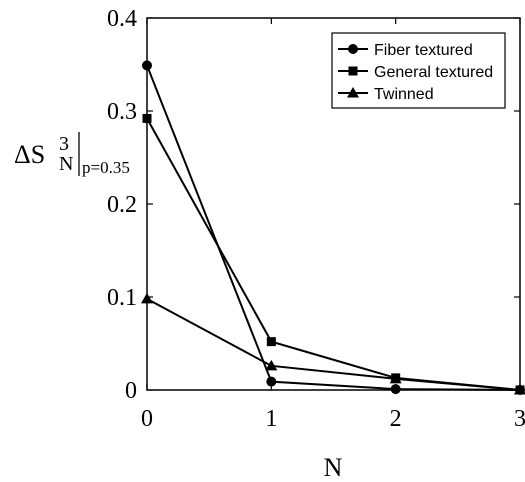 Image resolution: width=525 pixels, height=482 pixels. I want to click on legend-label: Twinned, so click(404, 94).